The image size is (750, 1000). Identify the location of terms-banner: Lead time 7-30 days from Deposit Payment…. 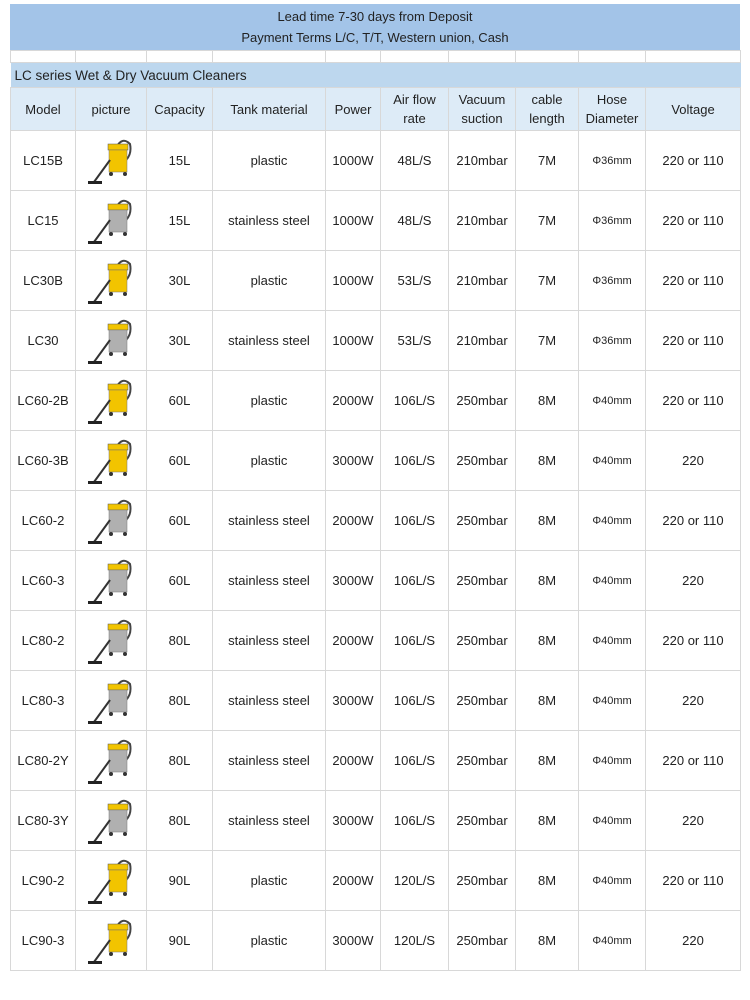
(375, 27).